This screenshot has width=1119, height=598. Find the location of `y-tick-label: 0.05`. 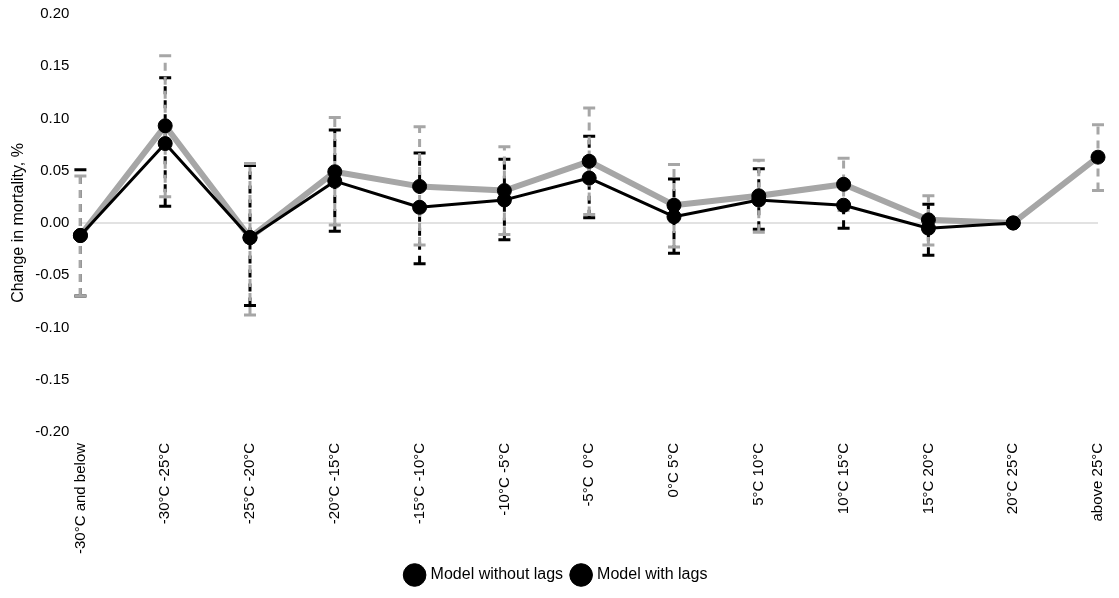

y-tick-label: 0.05 is located at coordinates (55, 169).